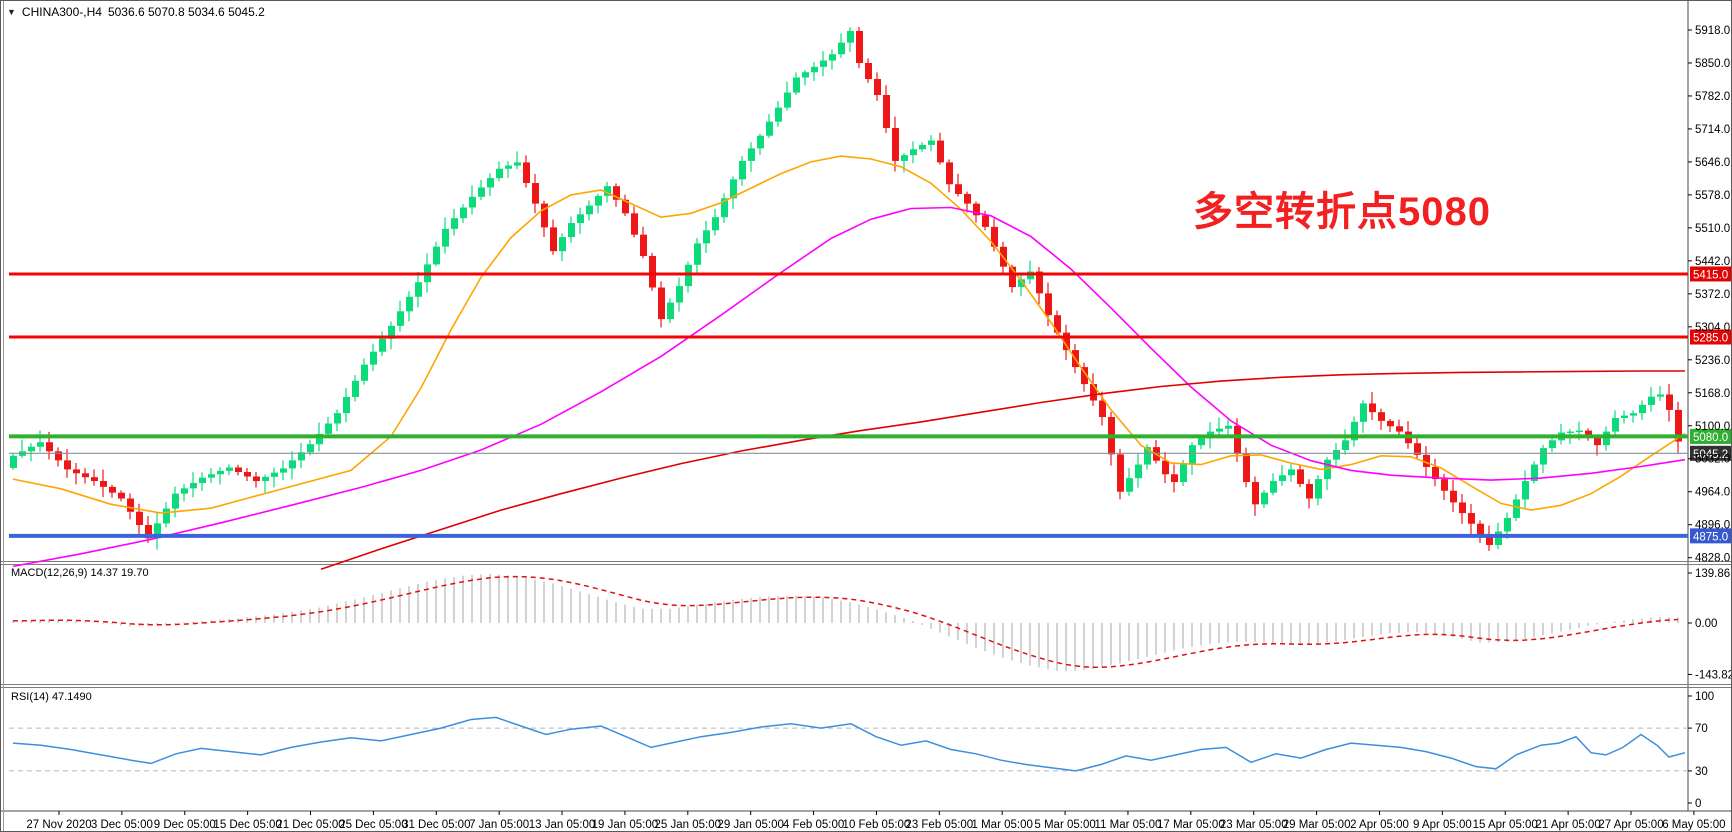 This screenshot has height=832, width=1732. Describe the element at coordinates (939, 825) in the screenshot. I see `date-tick-label: 23 Feb 05:00` at that location.